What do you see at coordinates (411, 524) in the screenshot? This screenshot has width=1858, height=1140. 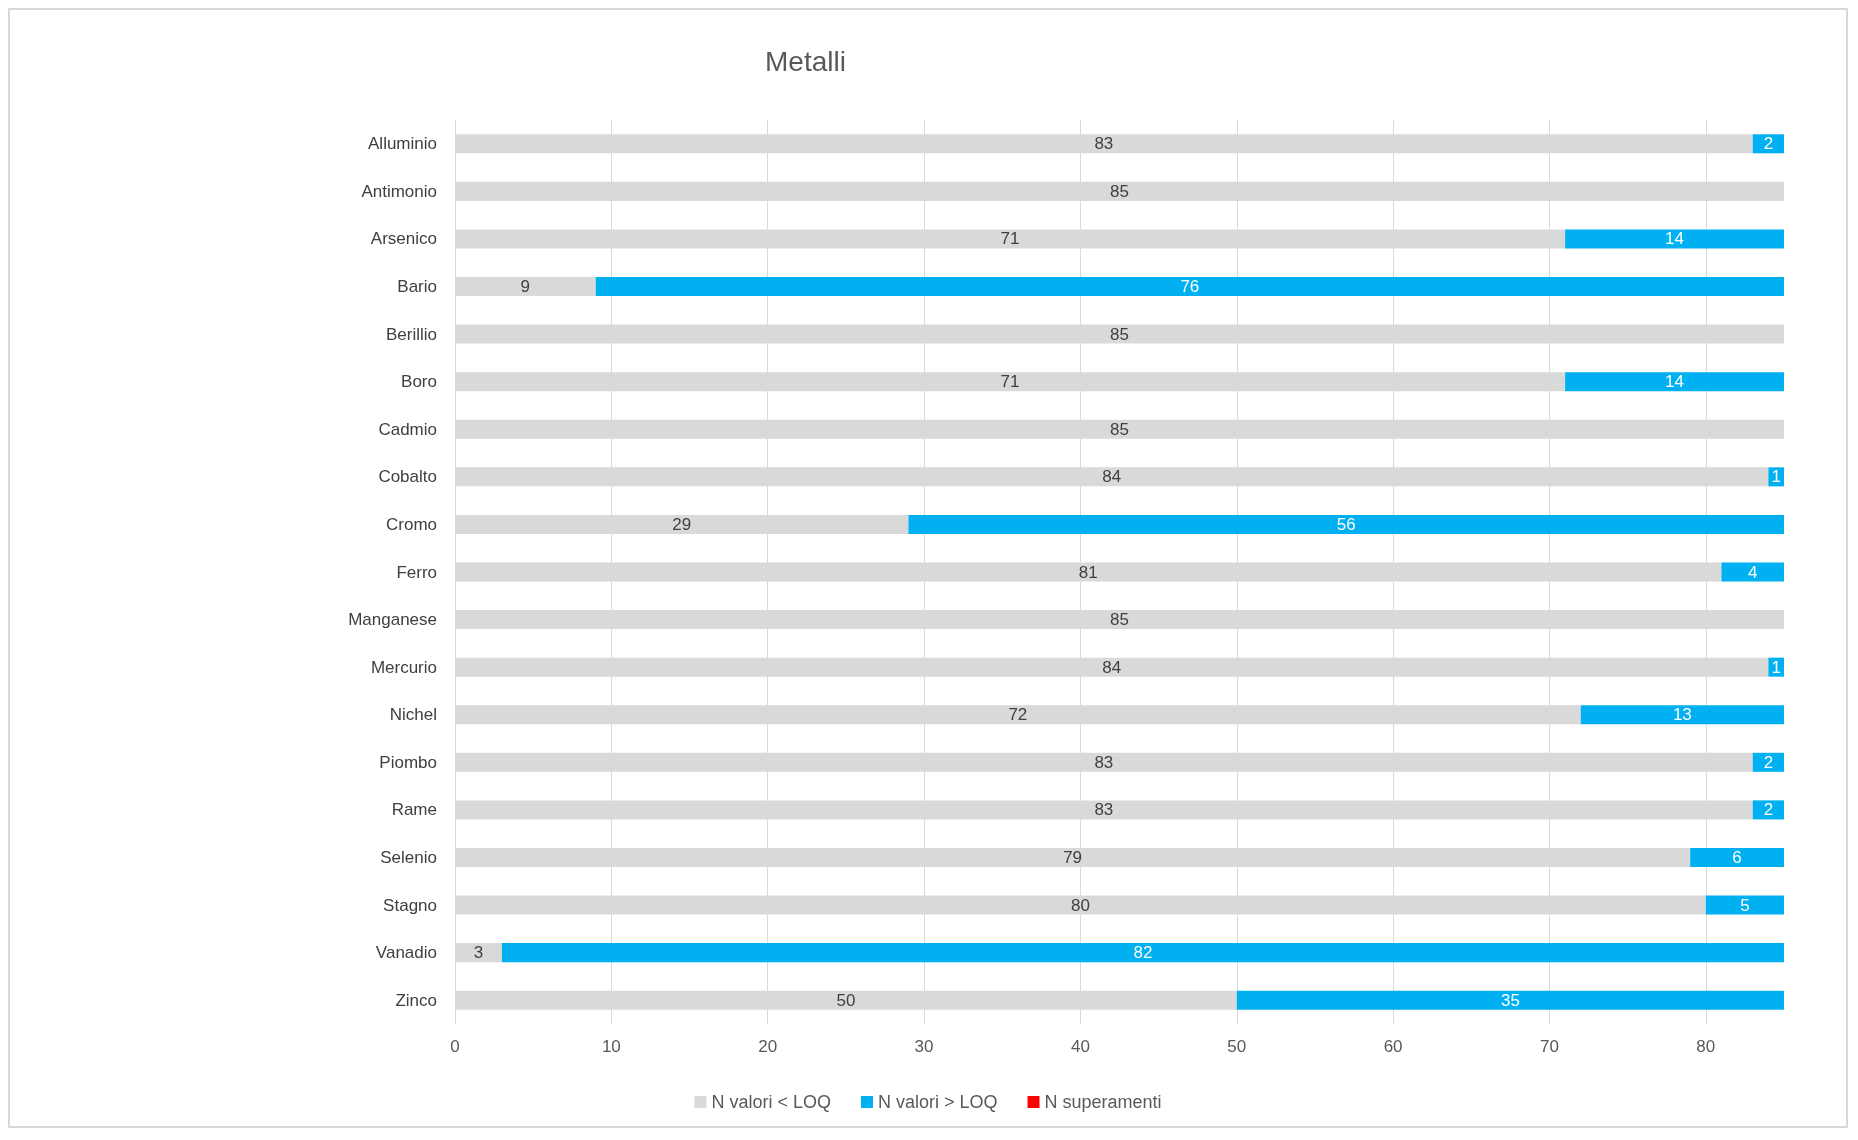 I see `y-tick-label: Cromo` at bounding box center [411, 524].